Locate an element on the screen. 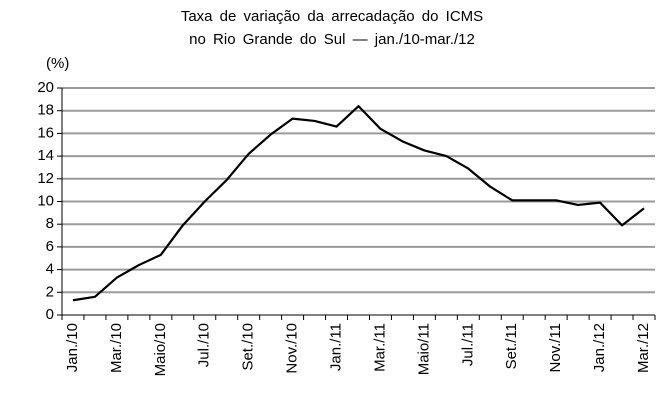 The height and width of the screenshot is (404, 659). x-tick-label: Jan./12 is located at coordinates (599, 347).